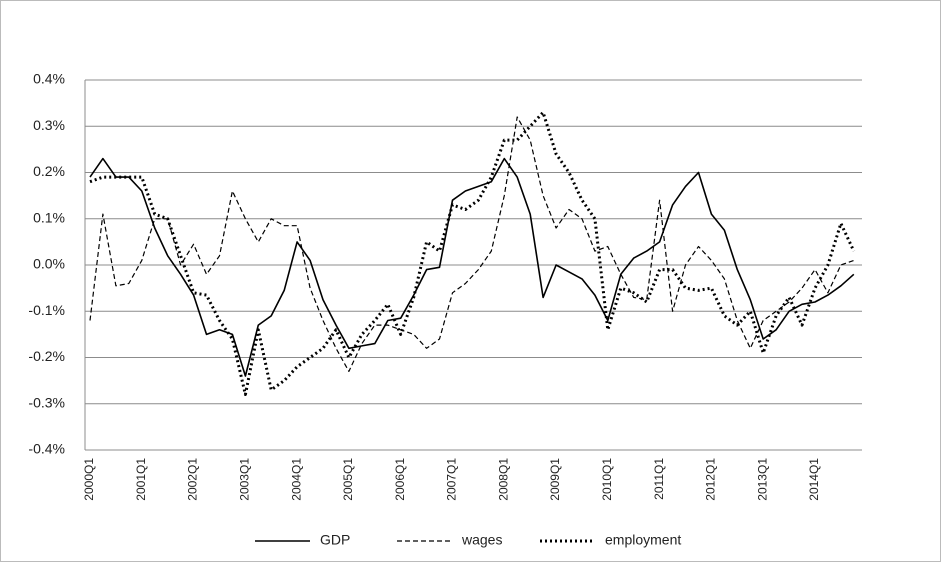 The width and height of the screenshot is (941, 562). What do you see at coordinates (711, 479) in the screenshot?
I see `x-tick-label: 2012Q1` at bounding box center [711, 479].